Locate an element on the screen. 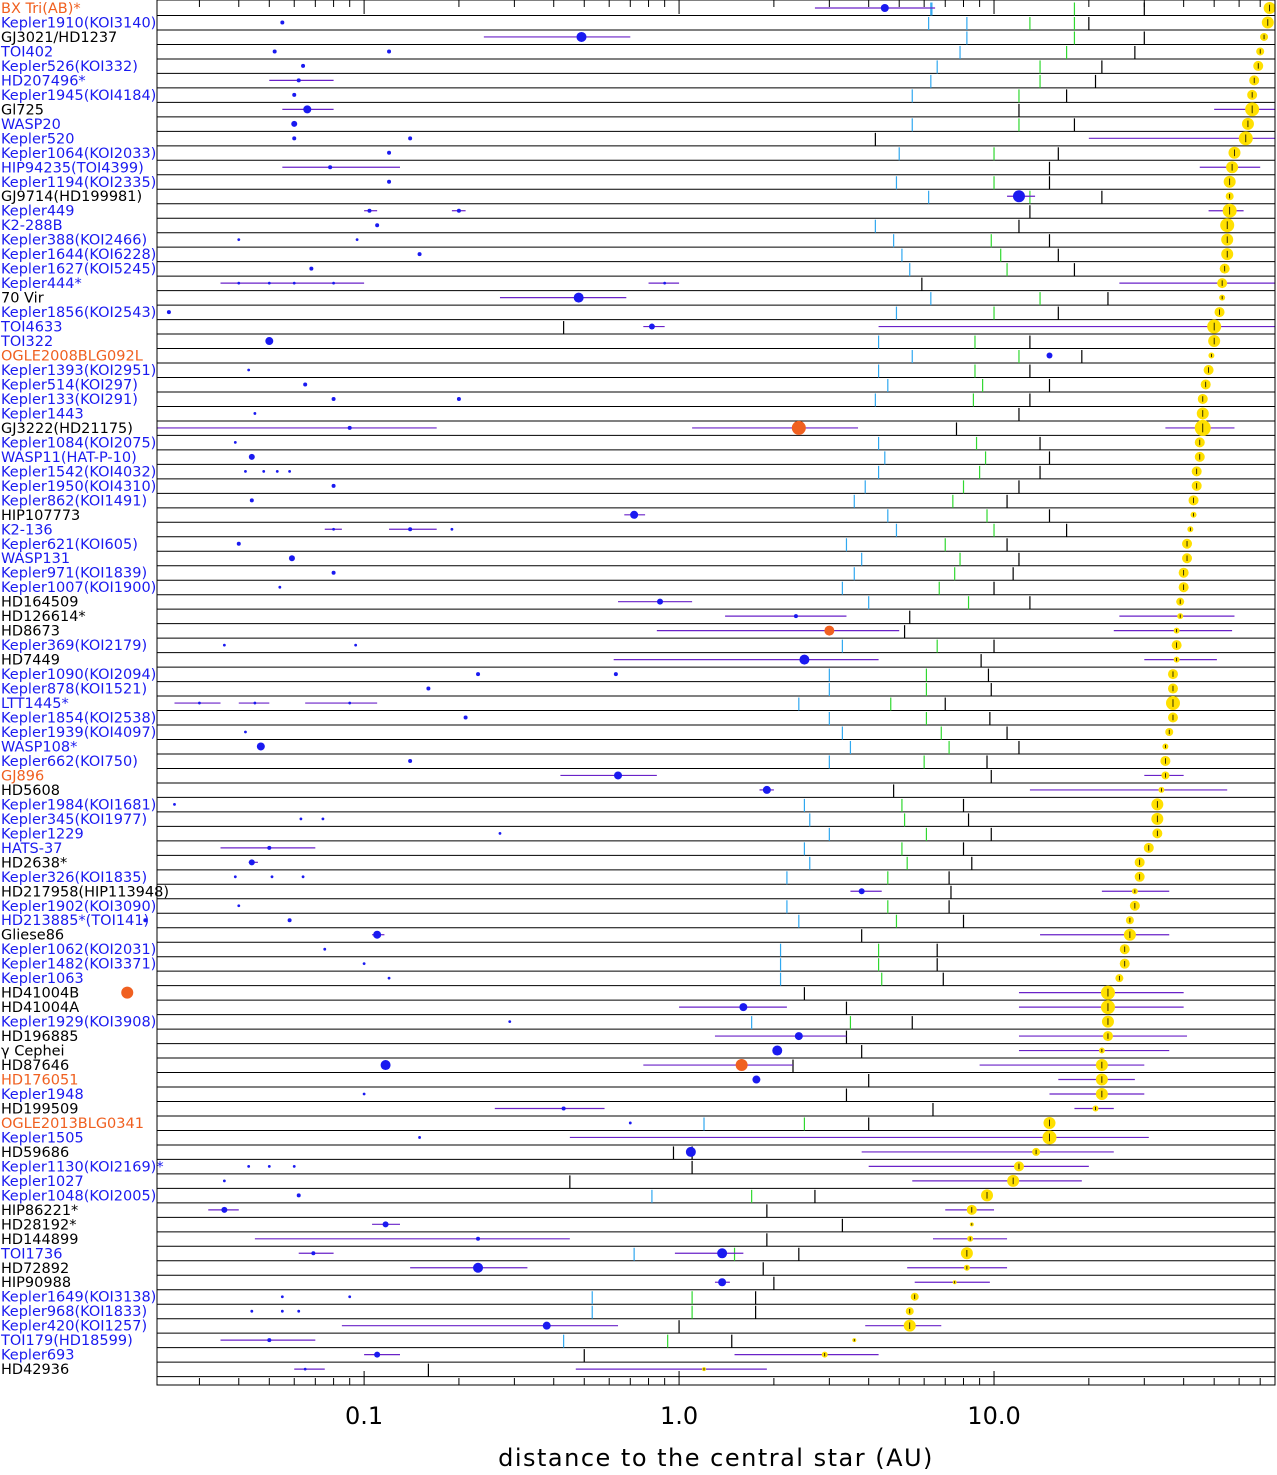 This screenshot has width=1277, height=1475. system-label: Kepler878(KOI1521) is located at coordinates (74, 690).